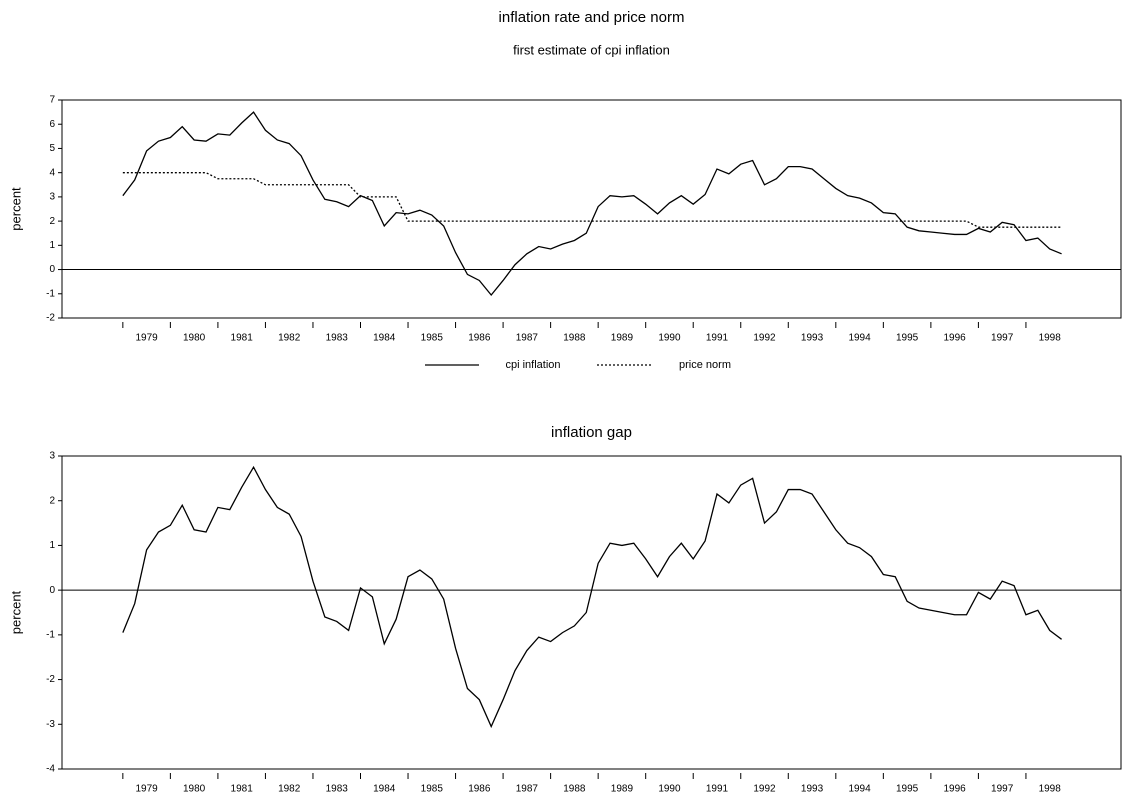  I want to click on y-tick-label: 7, so click(52, 100).